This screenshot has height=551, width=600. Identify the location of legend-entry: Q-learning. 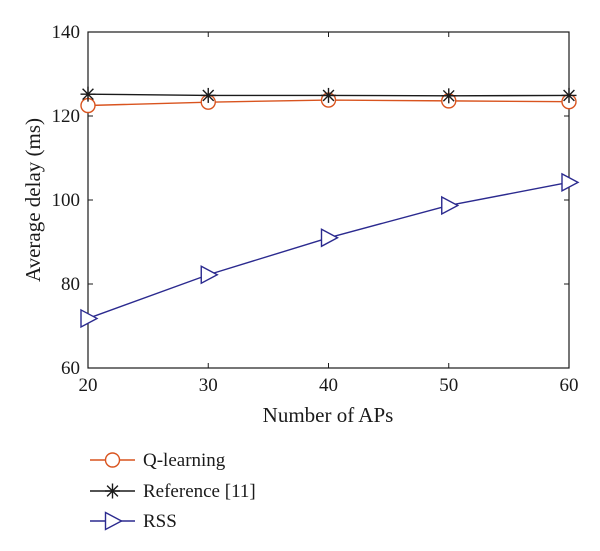
(158, 460).